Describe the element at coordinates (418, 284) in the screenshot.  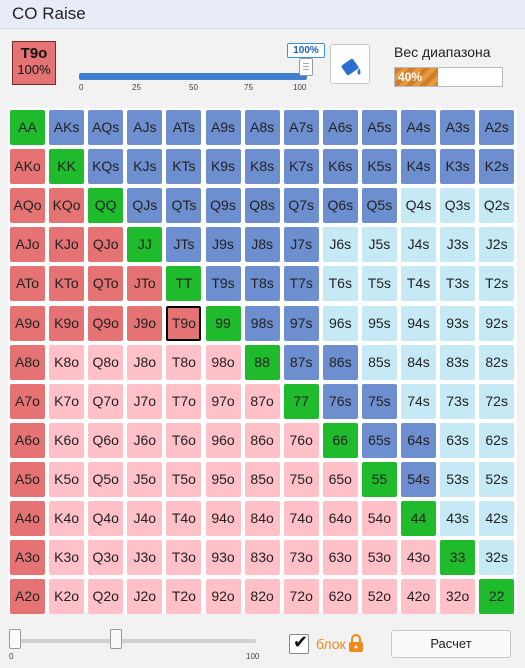
I see `hand-cell: T4s` at that location.